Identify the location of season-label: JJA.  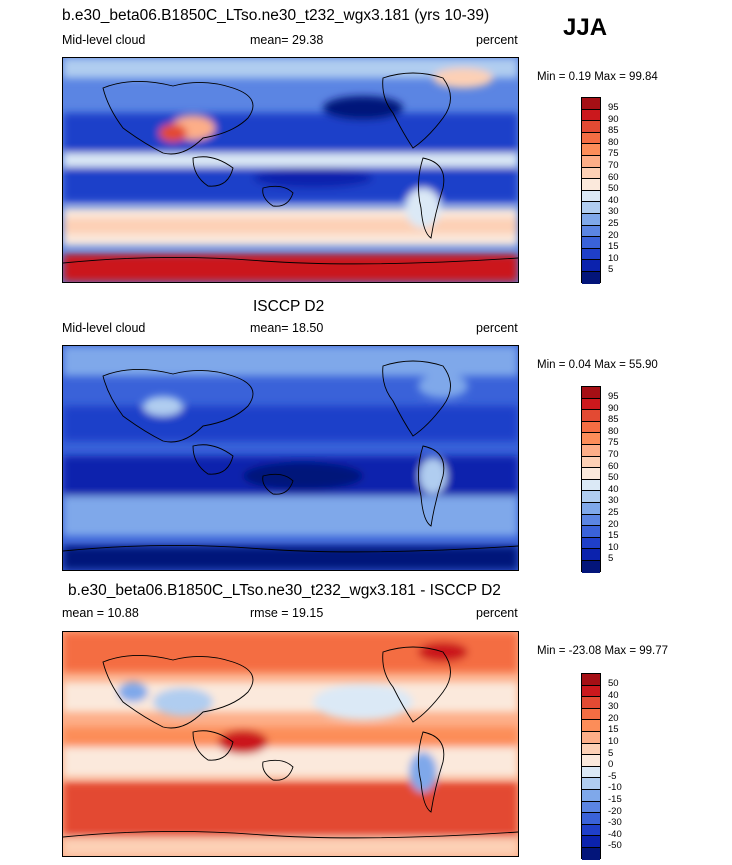
(585, 27).